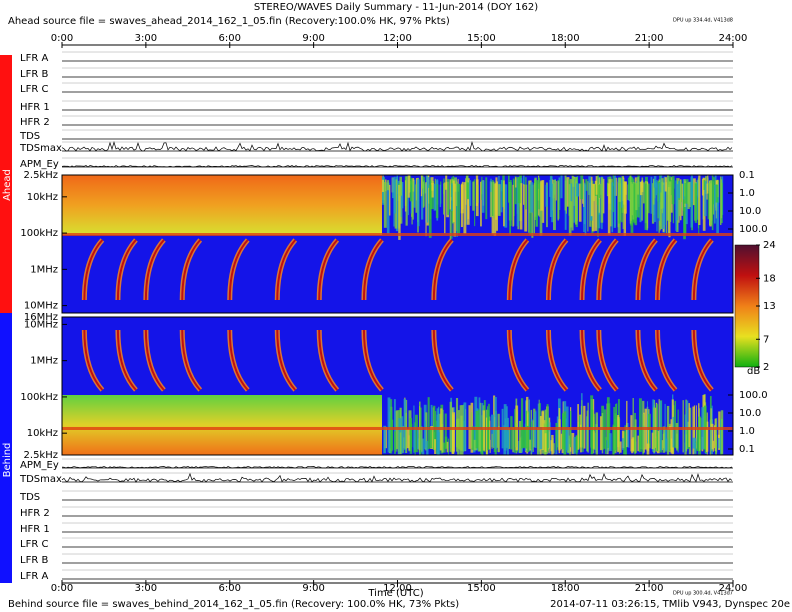  What do you see at coordinates (41, 175) in the screenshot?
I see `y-tick-label: 2.5kHz` at bounding box center [41, 175].